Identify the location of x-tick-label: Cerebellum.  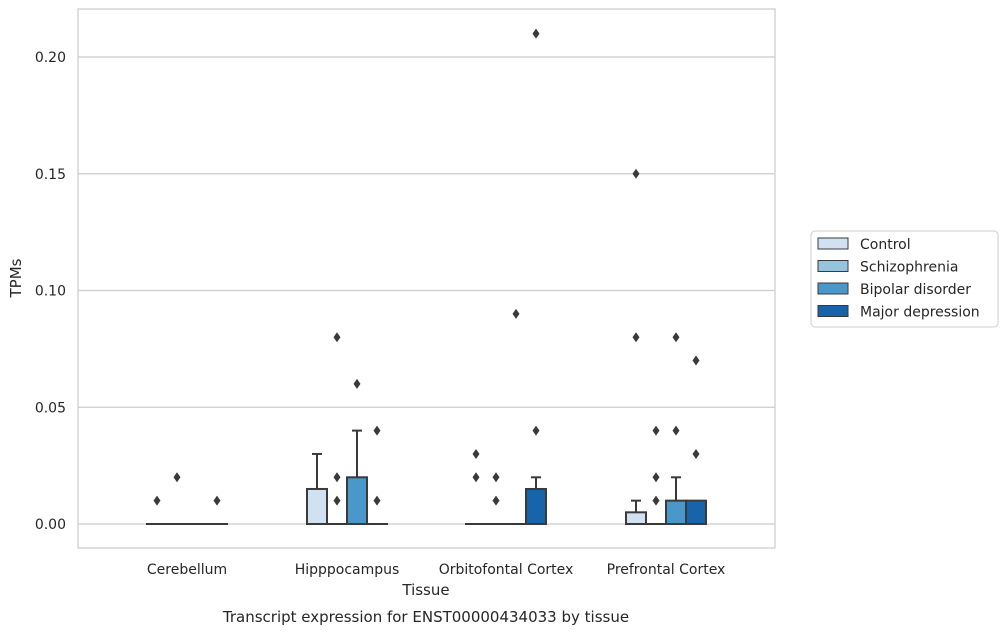
(187, 570).